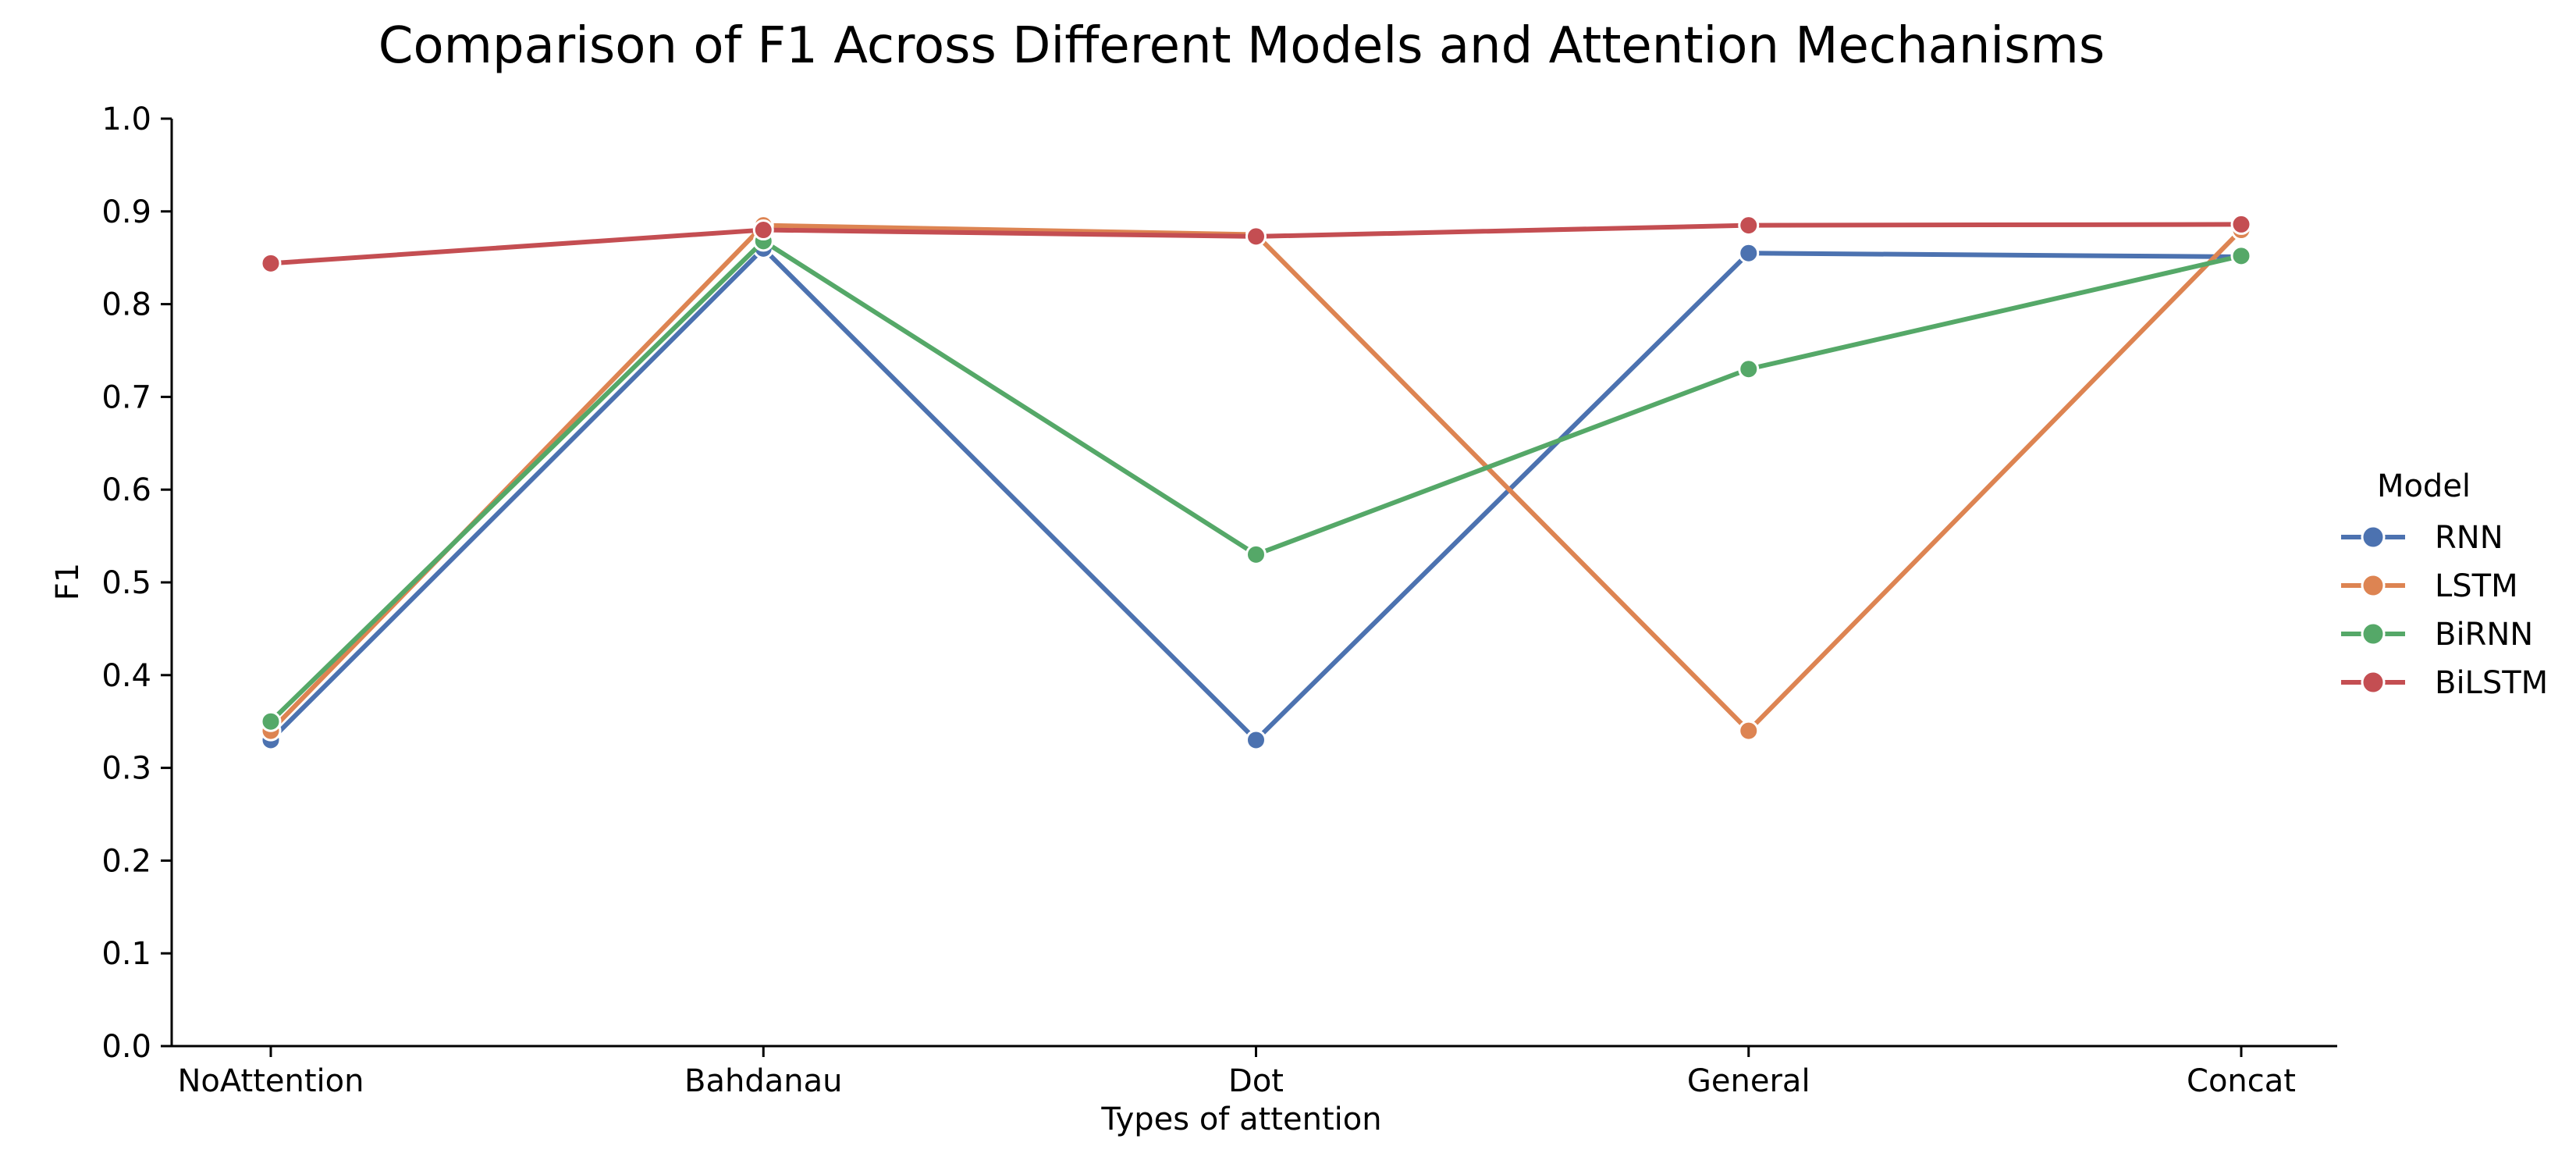 Image resolution: width=2576 pixels, height=1171 pixels. Describe the element at coordinates (1749, 731) in the screenshot. I see `data-point-lstm` at that location.